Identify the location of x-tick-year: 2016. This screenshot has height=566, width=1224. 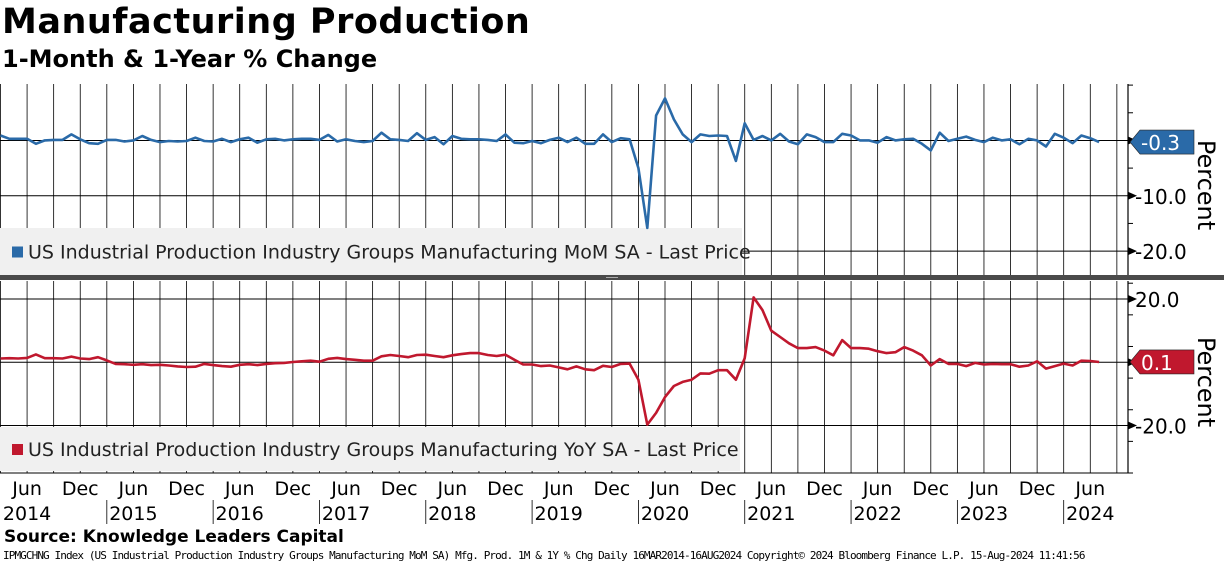
(240, 514).